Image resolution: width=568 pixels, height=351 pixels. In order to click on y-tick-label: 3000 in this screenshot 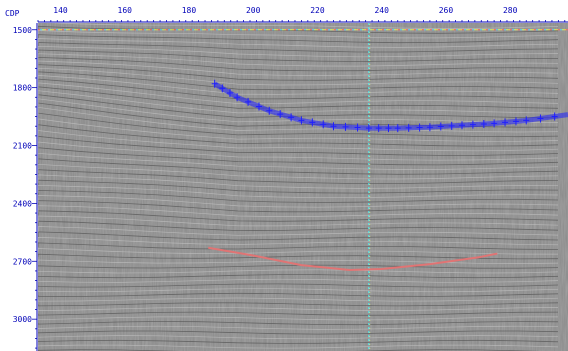, I will do `click(22, 319)`.